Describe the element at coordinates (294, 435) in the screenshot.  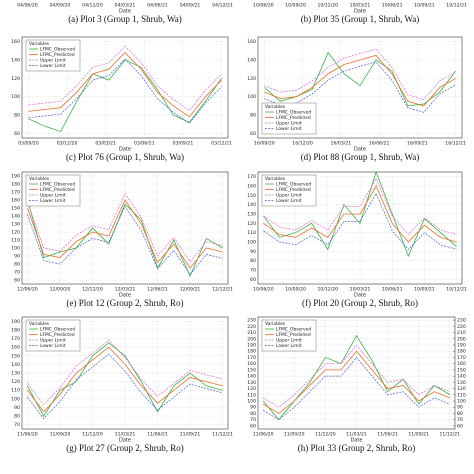
I see `x-tick-label: 11/09/20` at that location.